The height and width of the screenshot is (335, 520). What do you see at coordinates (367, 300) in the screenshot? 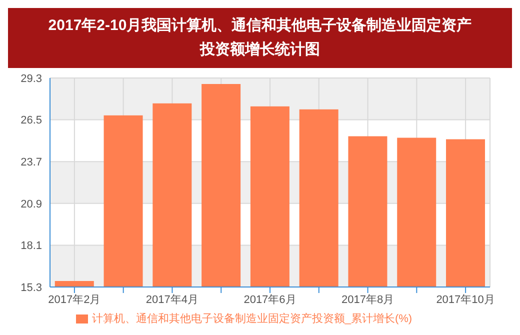
I see `x-tick-label: 2017年8月` at bounding box center [367, 300].